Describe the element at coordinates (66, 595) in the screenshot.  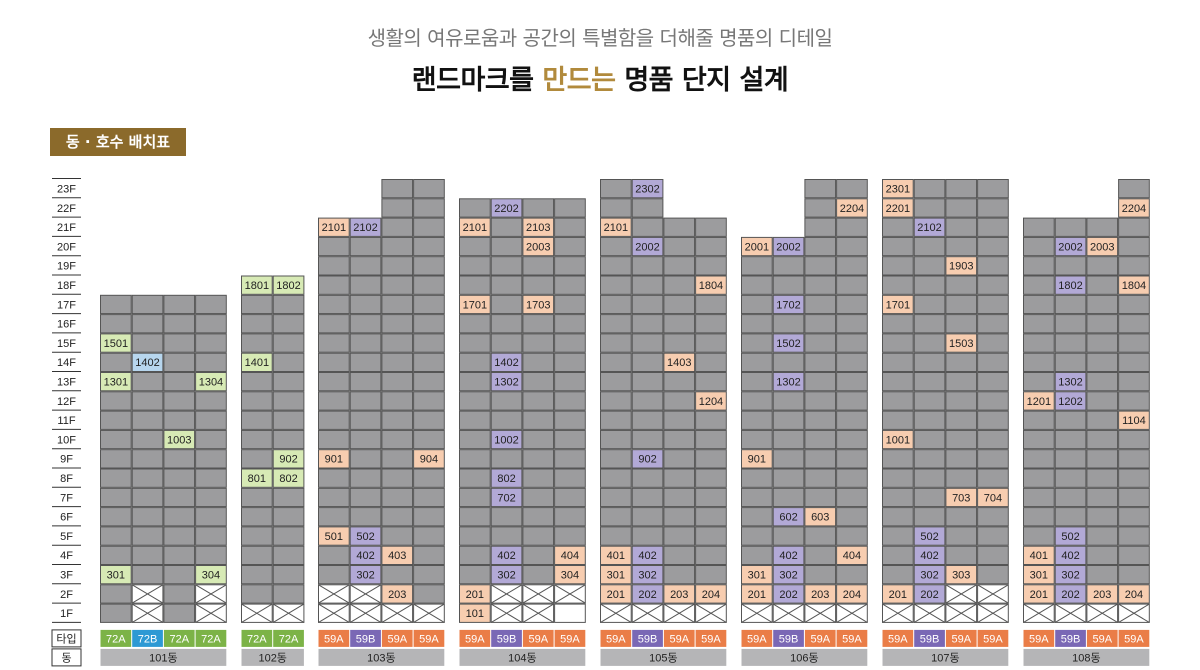
I see `floor-label: 2F` at that location.